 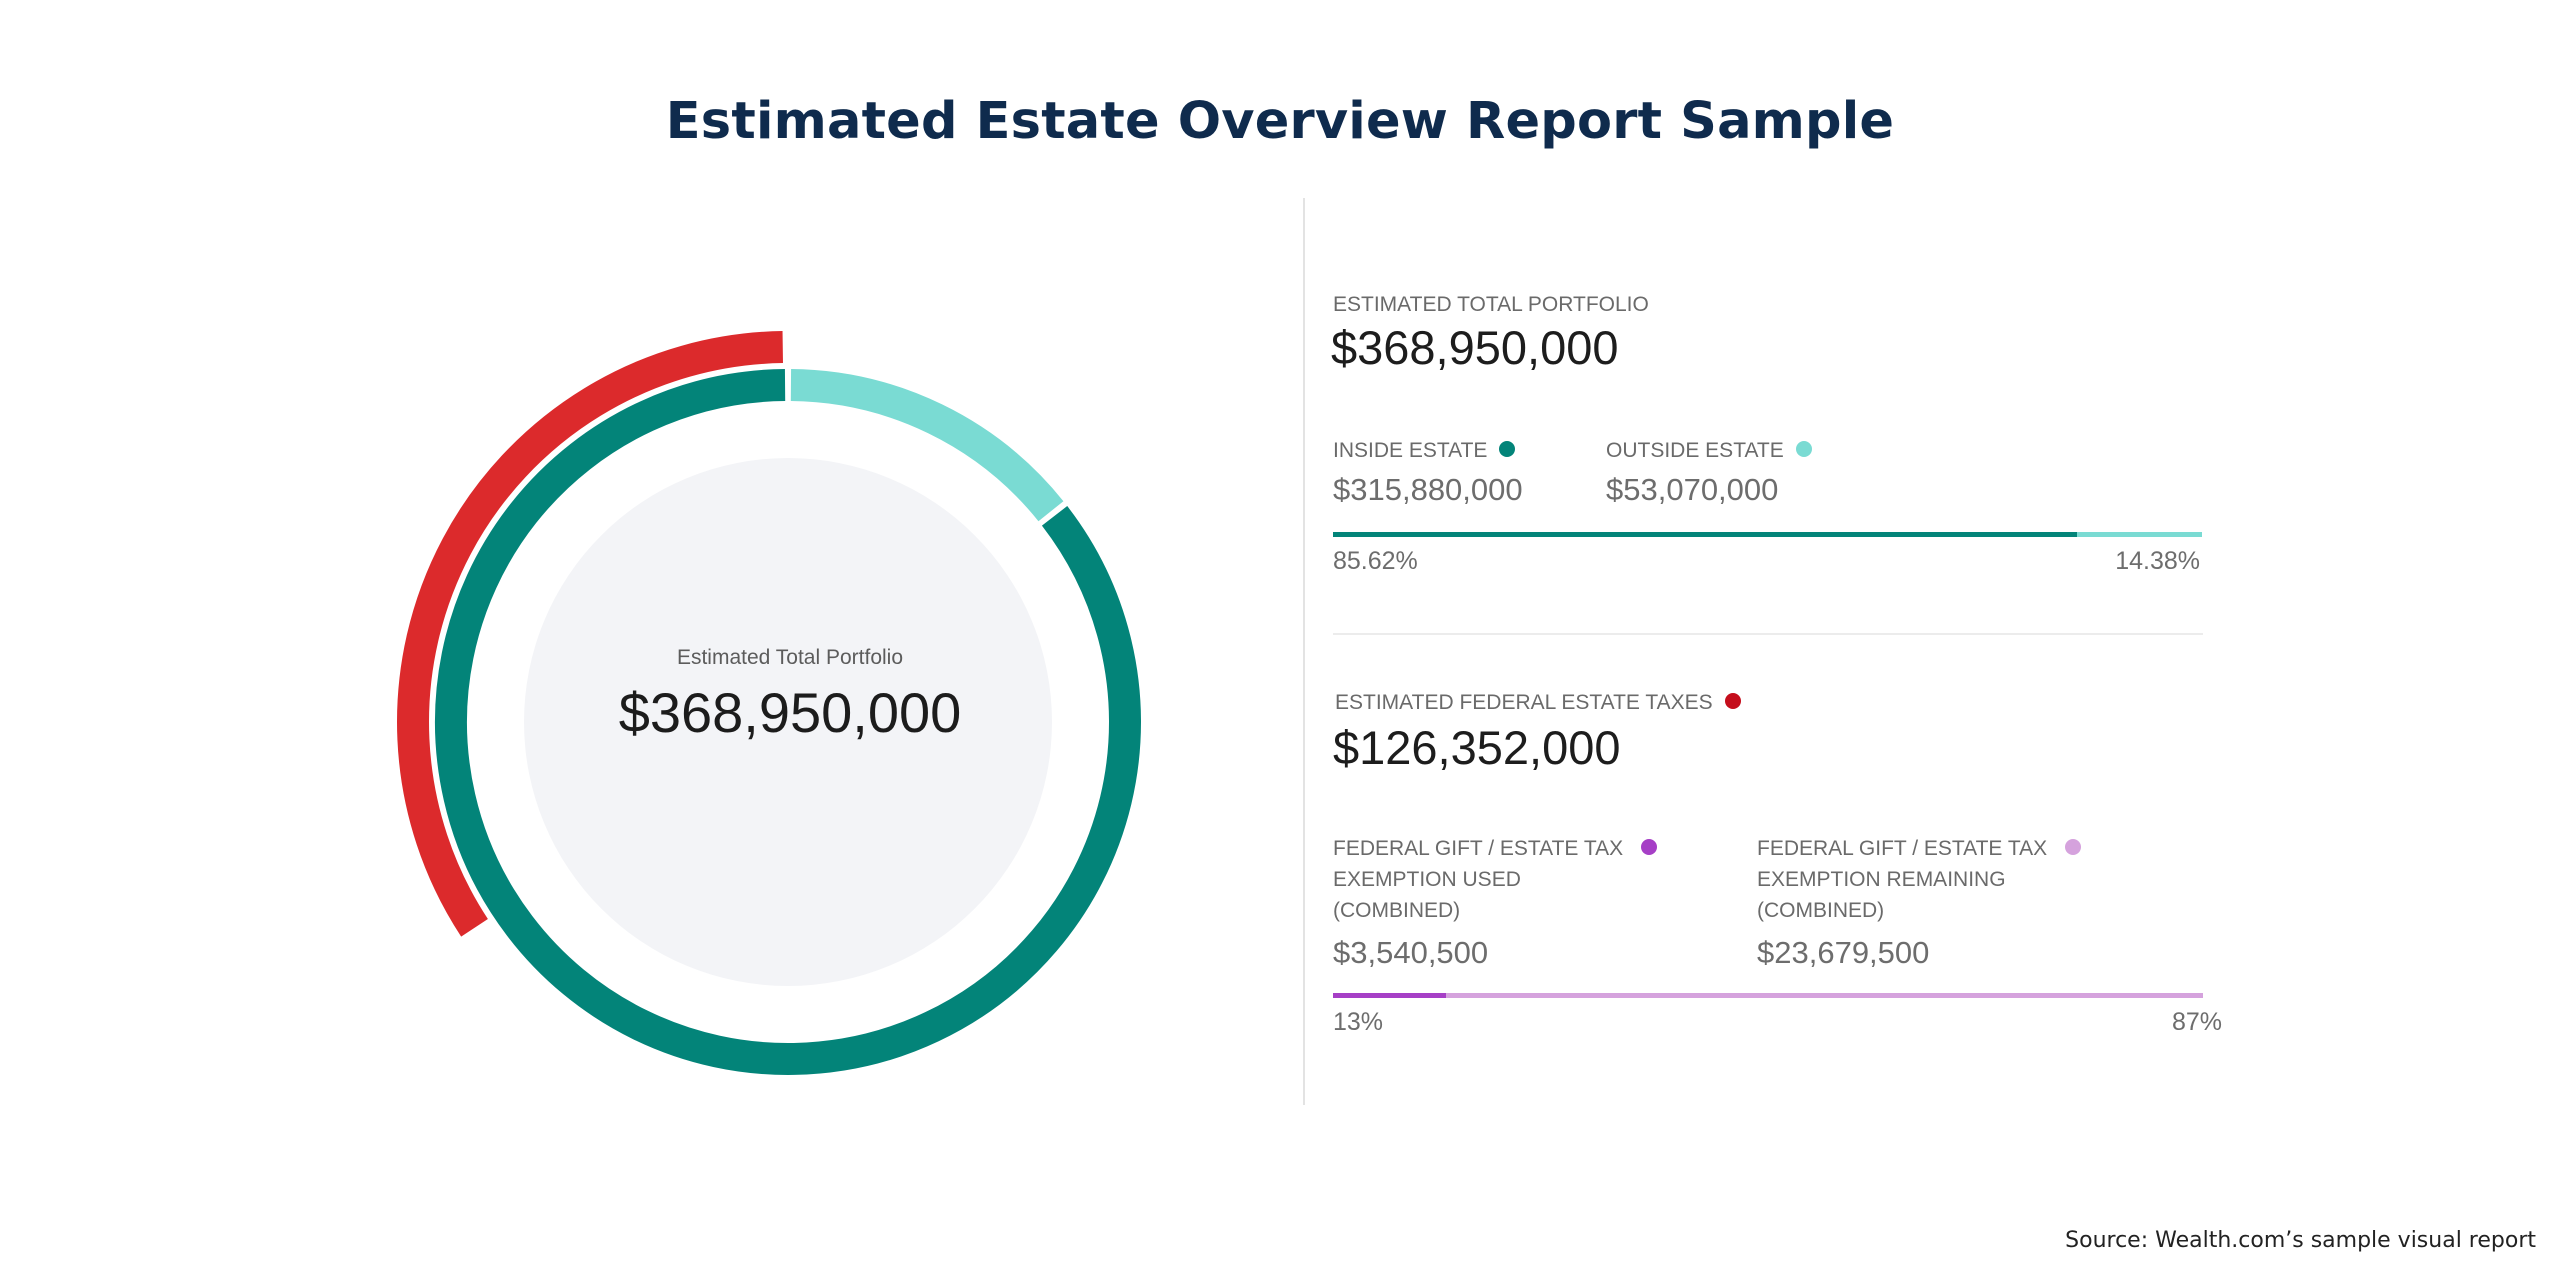 I want to click on exemption-used-label-line1-text: FEDERAL GIFT / ESTATE TAX, so click(x=1478, y=848).